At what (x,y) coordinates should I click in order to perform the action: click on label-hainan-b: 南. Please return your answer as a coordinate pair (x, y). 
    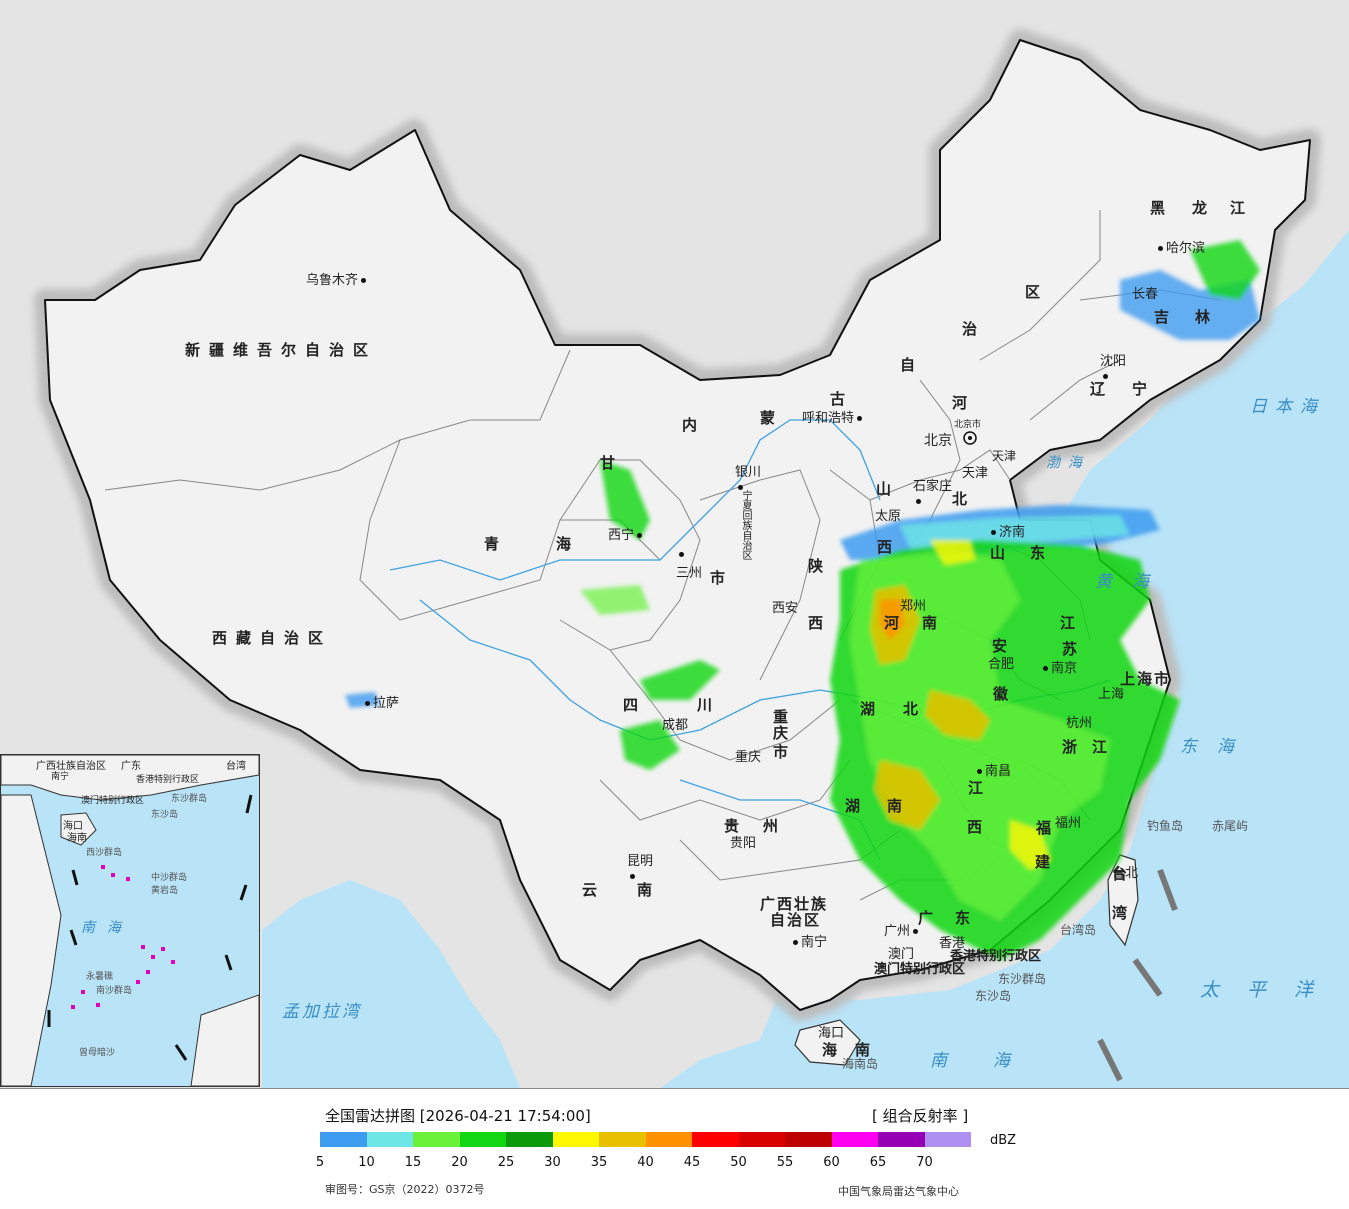
    Looking at the image, I should click on (870, 1050).